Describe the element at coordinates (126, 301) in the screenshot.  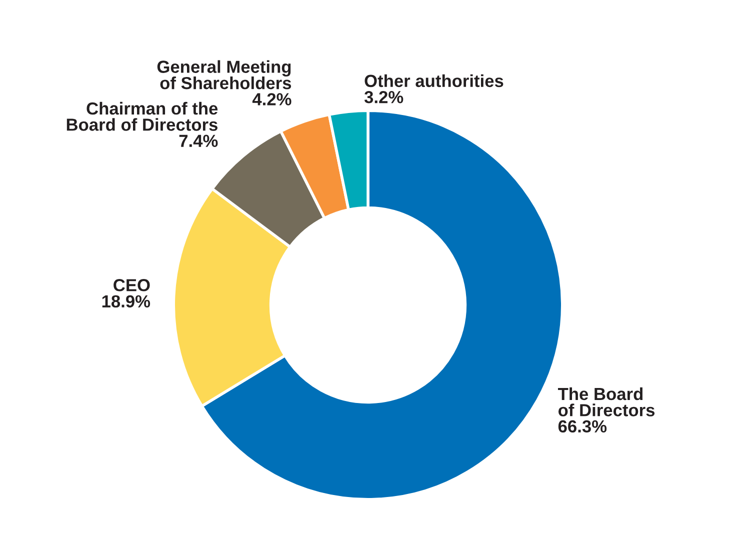
I see `data-label: 18.9%` at that location.